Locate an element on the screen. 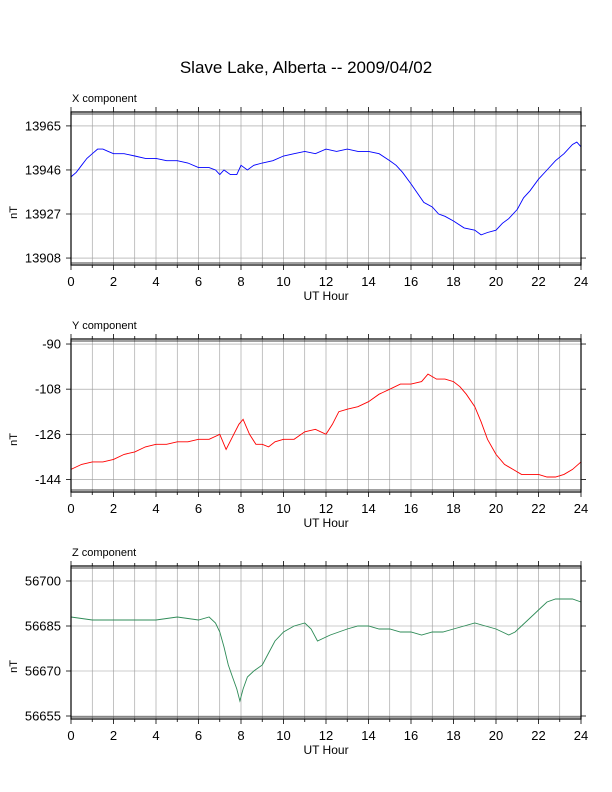 This screenshot has height=792, width=612. y-tick-label: -90 is located at coordinates (51, 344).